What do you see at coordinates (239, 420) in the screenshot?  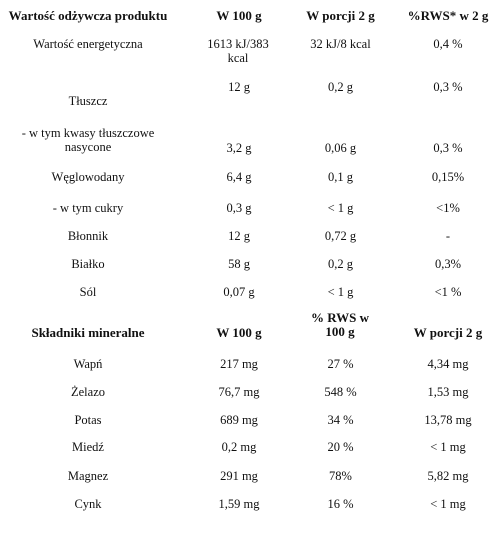 I see `potassium-per-100g: 689 mg` at bounding box center [239, 420].